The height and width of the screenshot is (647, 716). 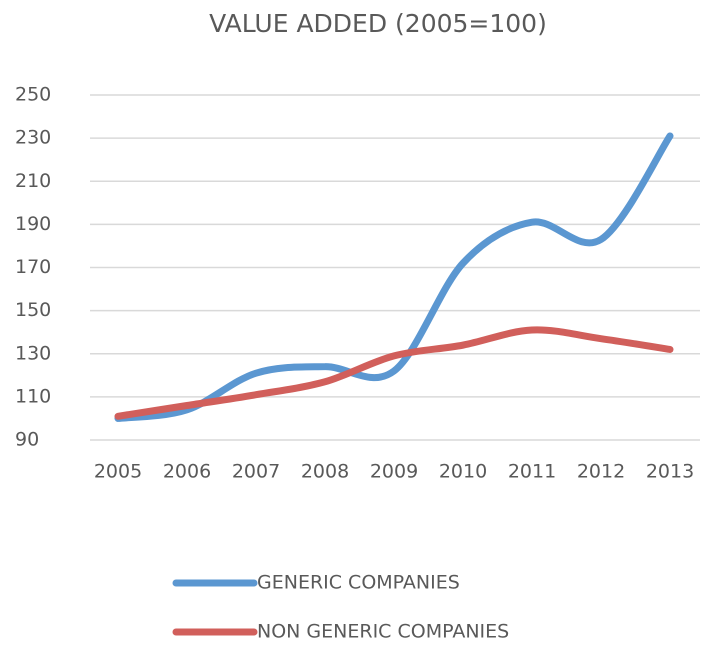 I want to click on y-tick-label: 110, so click(x=33, y=396).